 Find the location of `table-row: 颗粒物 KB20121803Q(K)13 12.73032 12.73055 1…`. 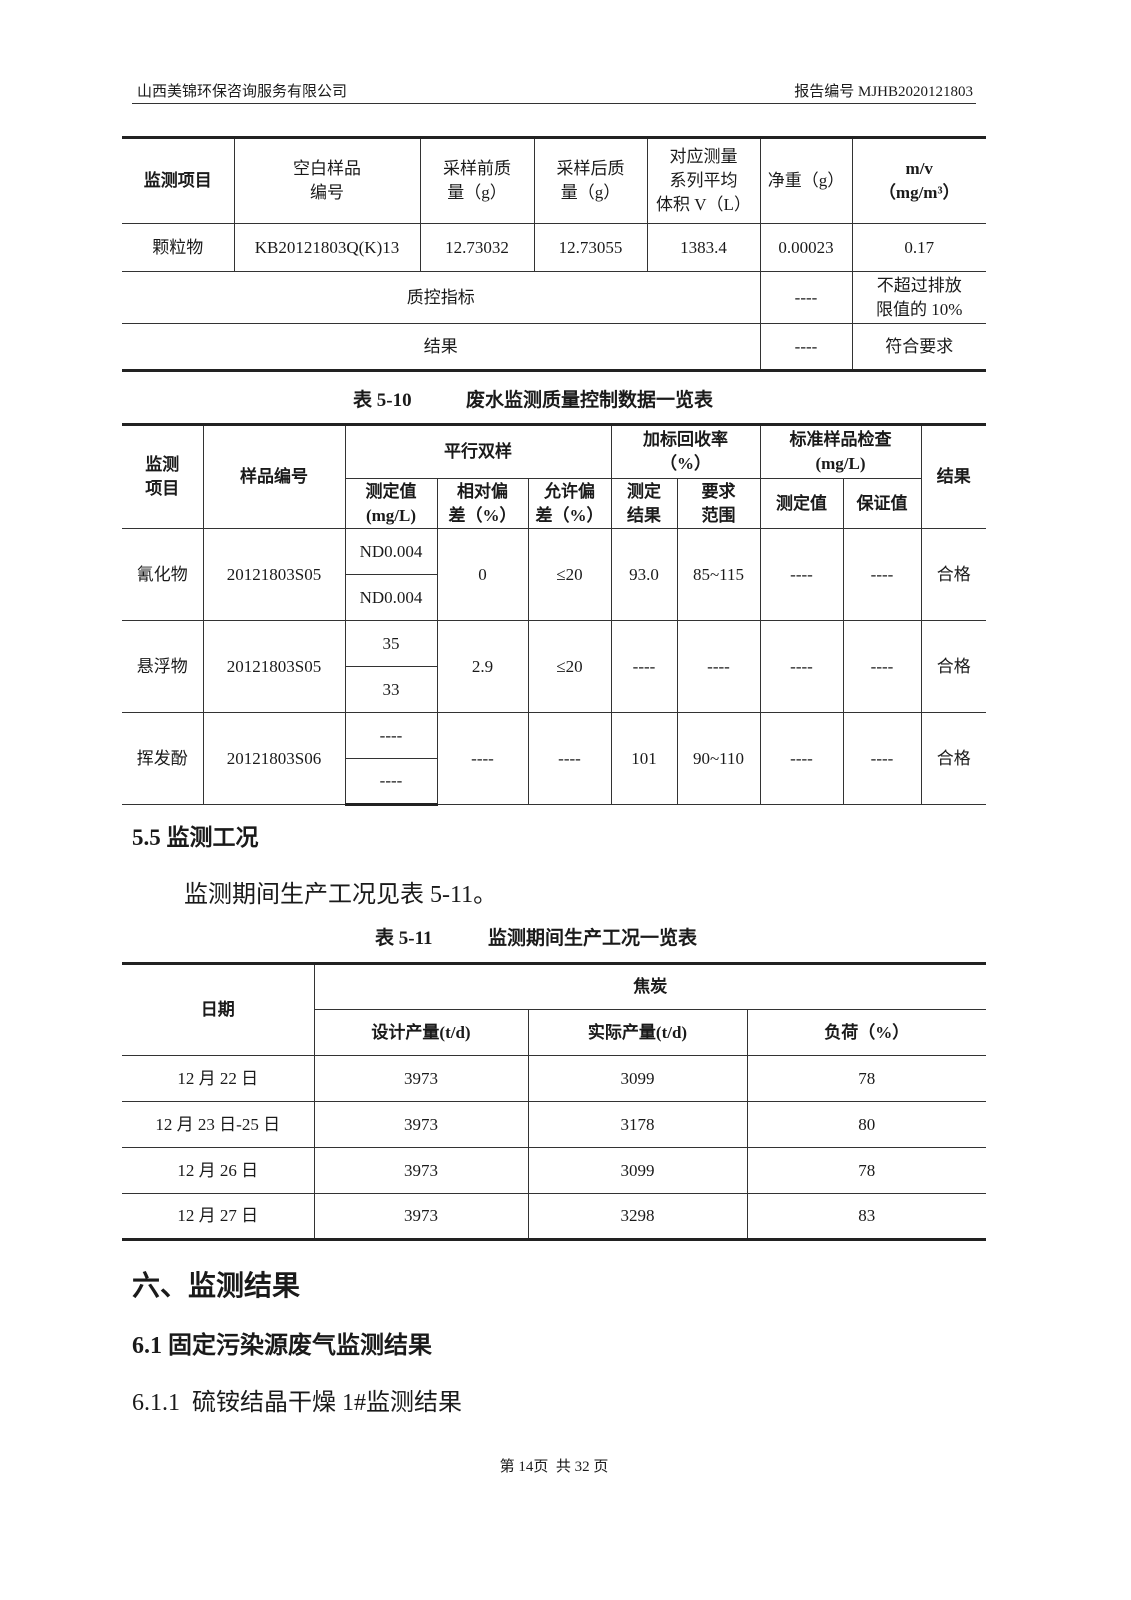

table-row: 颗粒物 KB20121803Q(K)13 12.73032 12.73055 1… is located at coordinates (554, 247).